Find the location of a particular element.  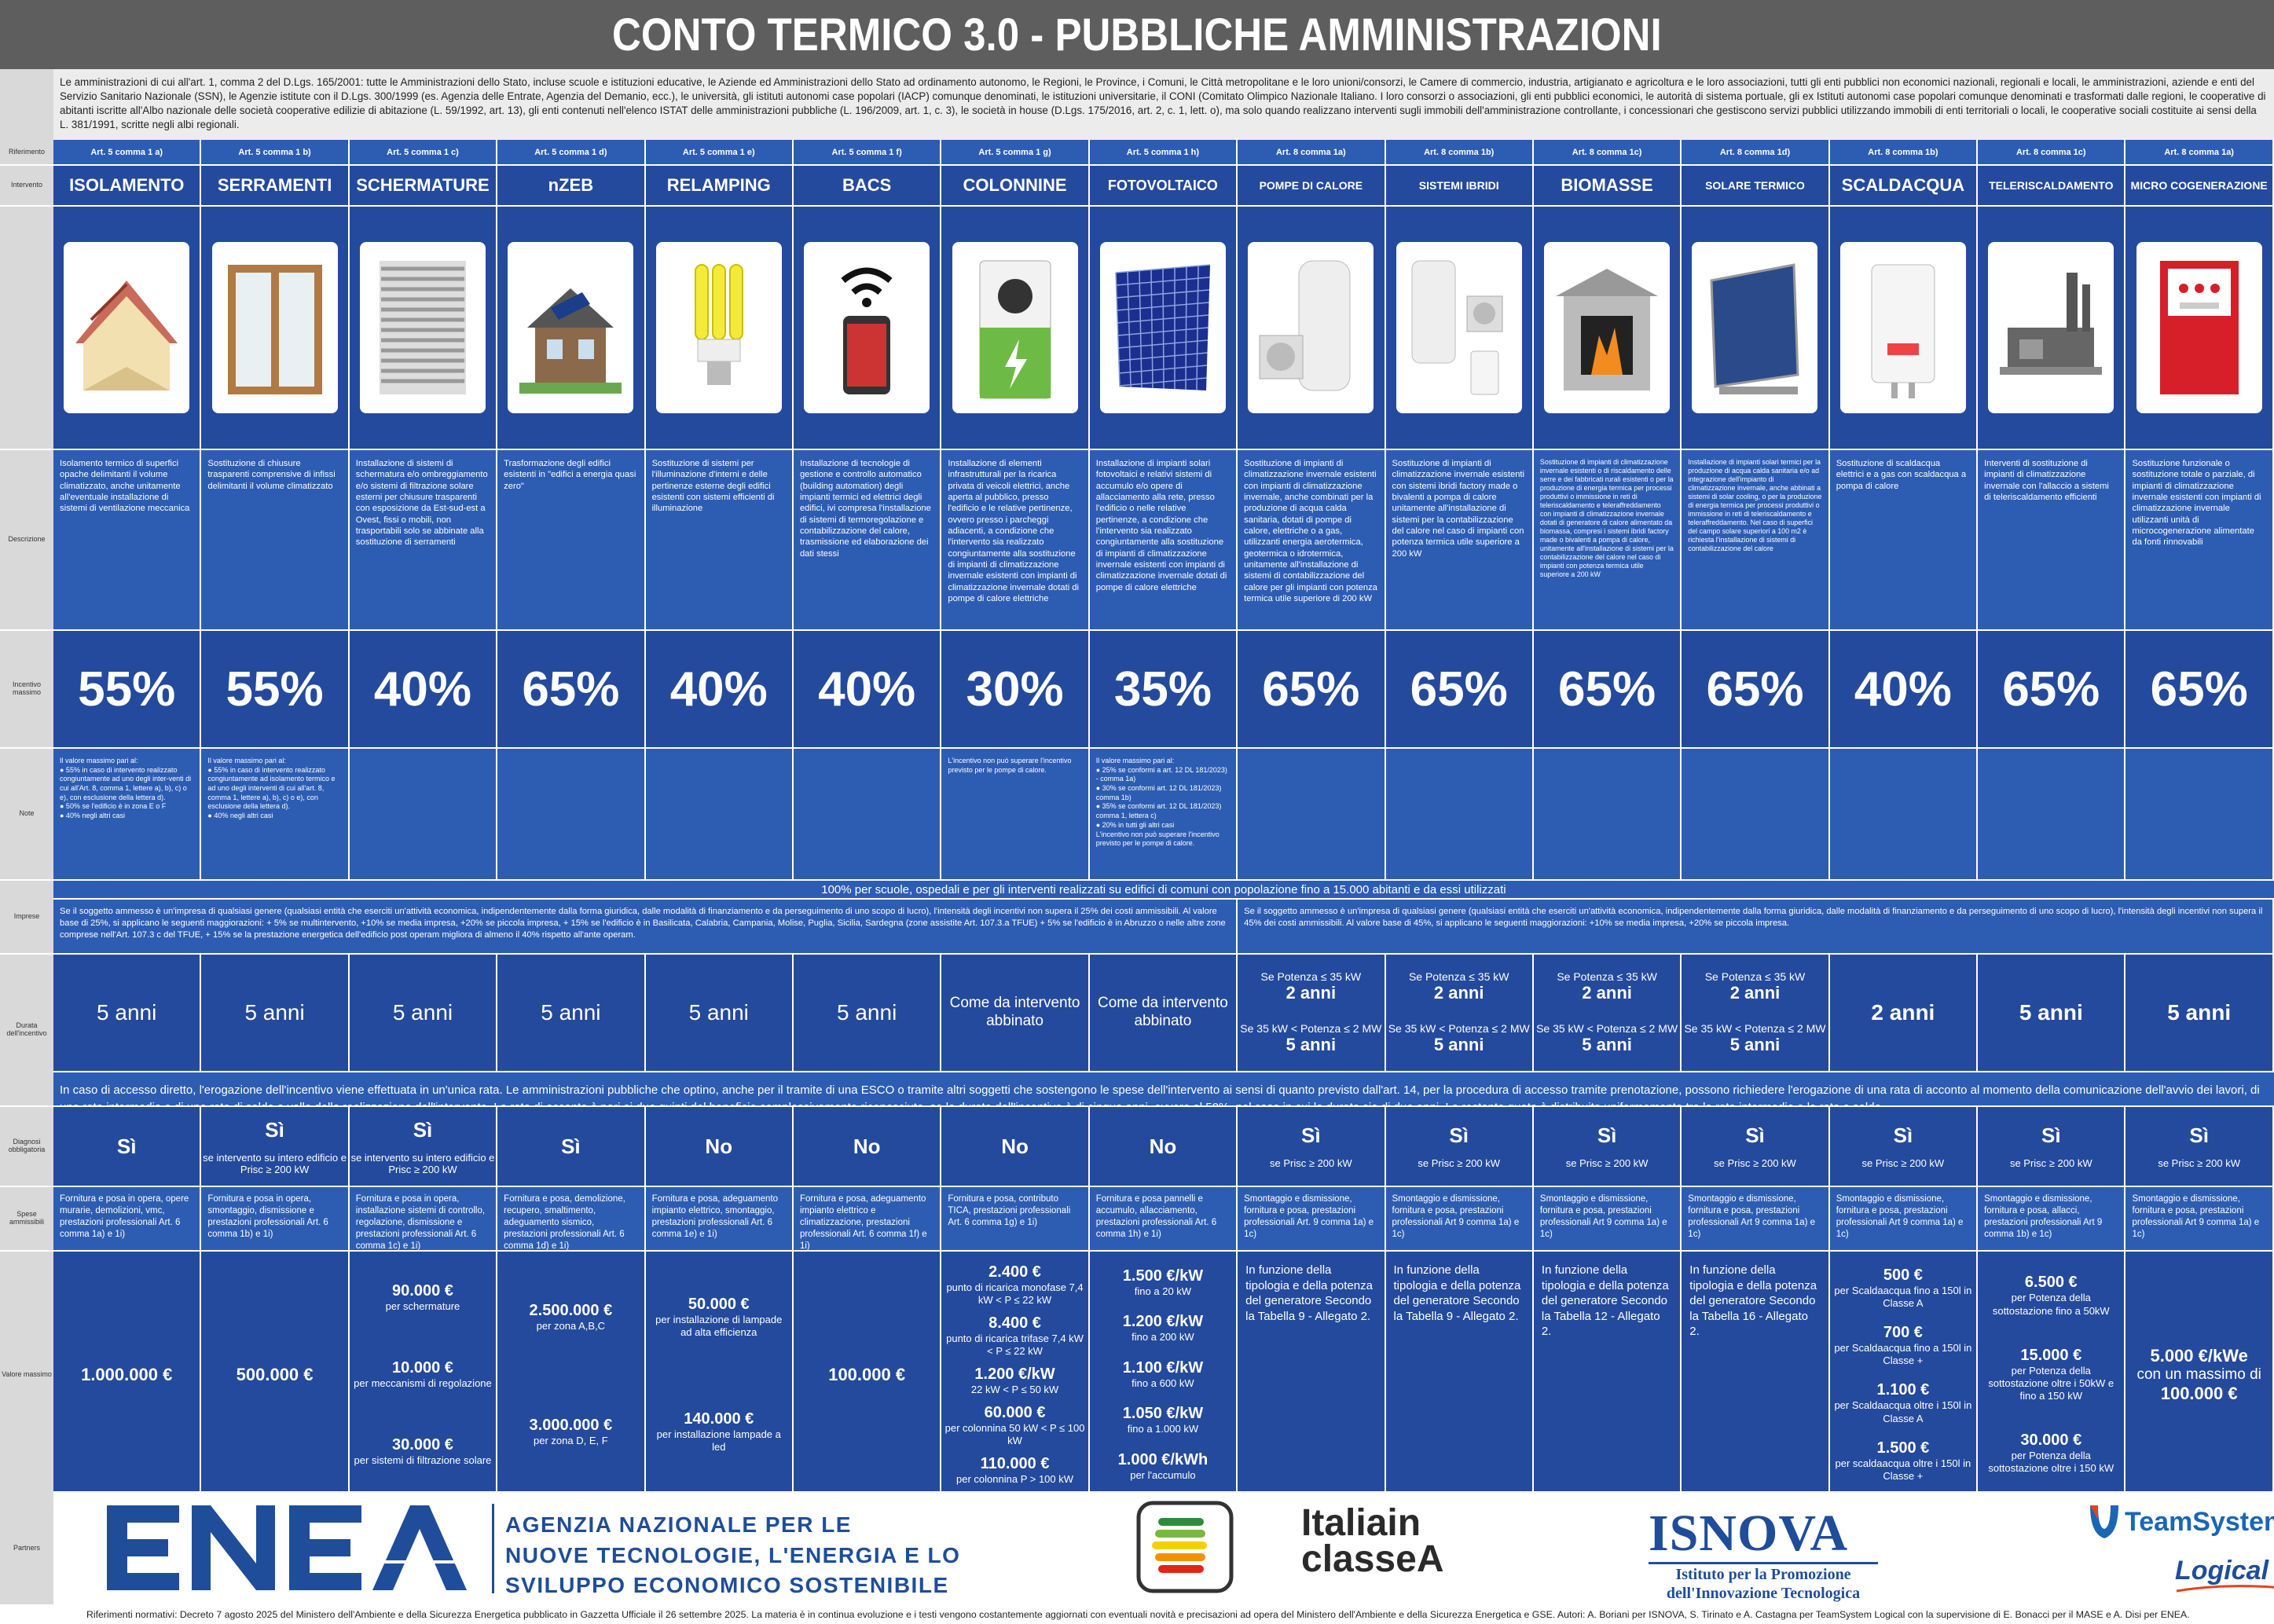

row-label-incentivo: Incentivo massimo is located at coordinates (27, 690).